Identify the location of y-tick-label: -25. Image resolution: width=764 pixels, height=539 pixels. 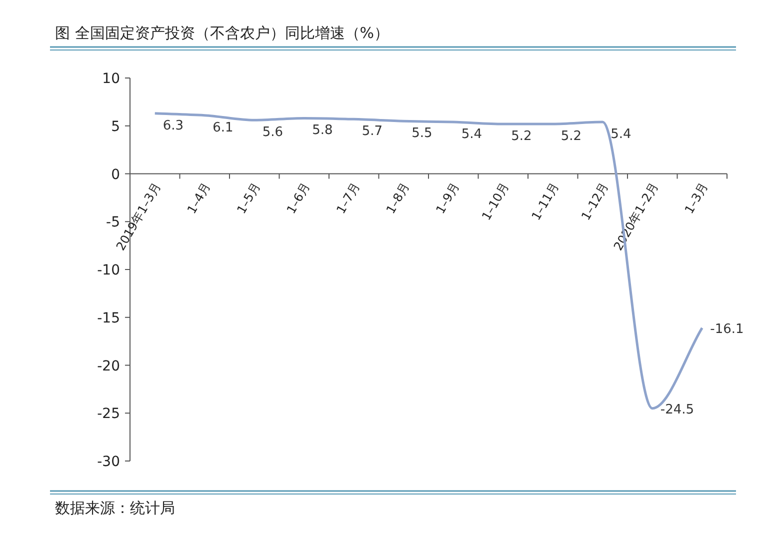
(108, 414).